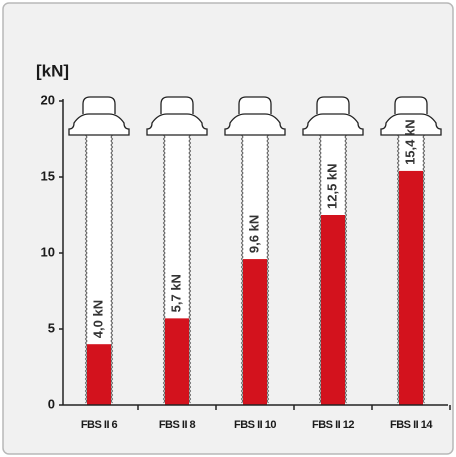  Describe the element at coordinates (97, 319) in the screenshot. I see `value-label: 4,0 kN` at that location.